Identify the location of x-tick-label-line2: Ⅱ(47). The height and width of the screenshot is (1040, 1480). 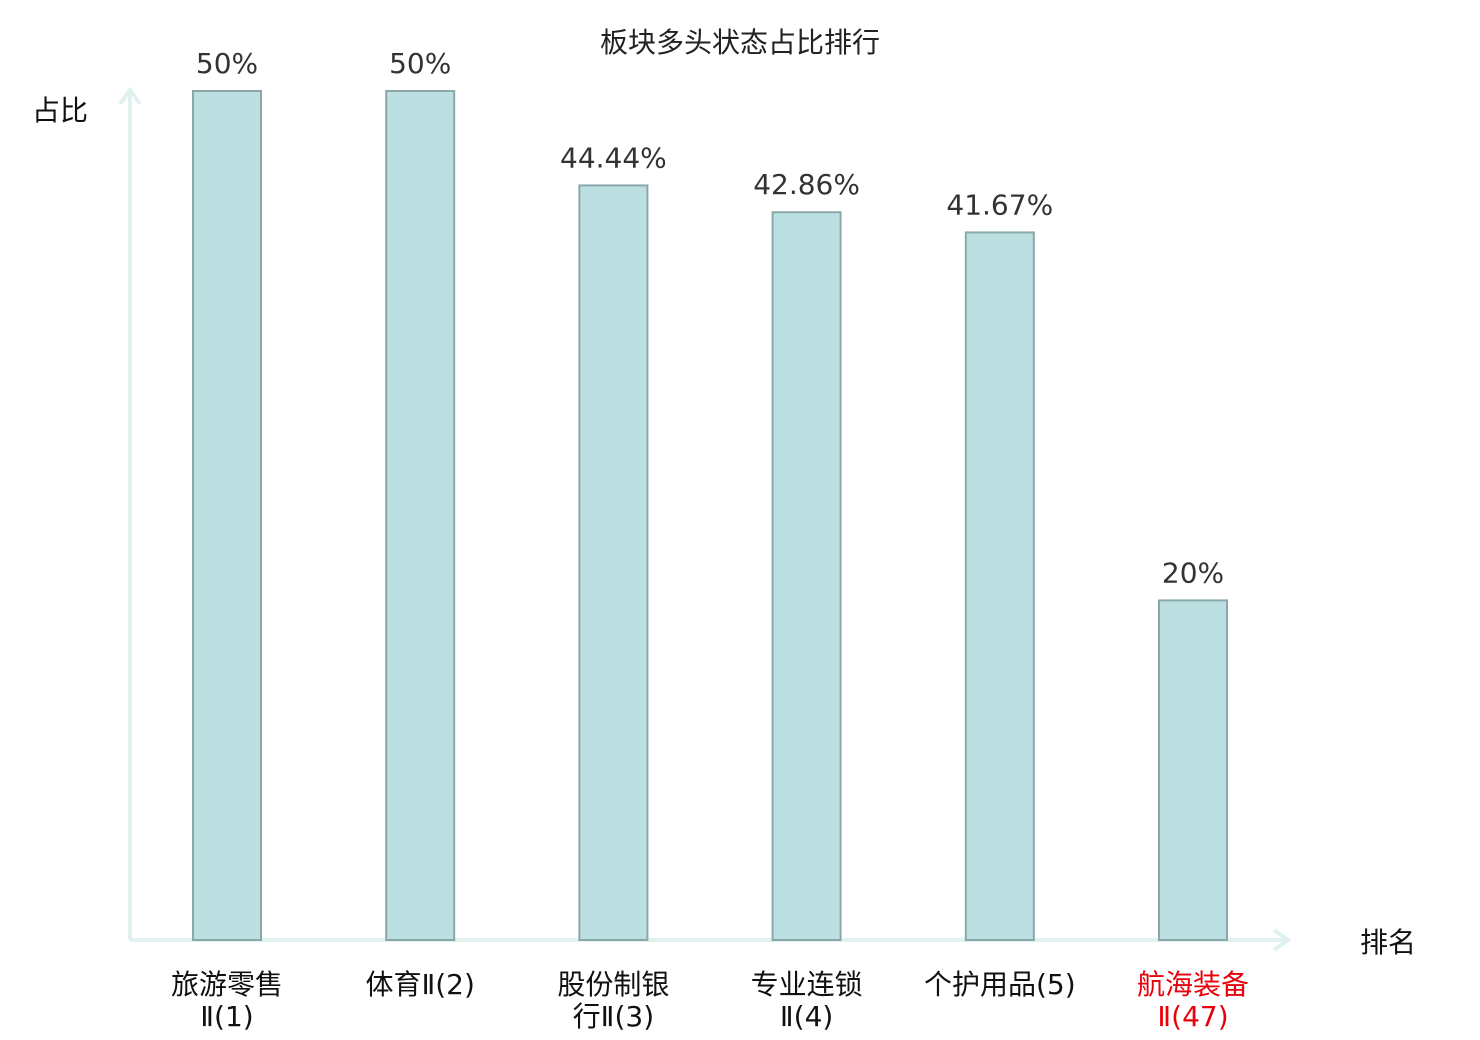
(1192, 1016).